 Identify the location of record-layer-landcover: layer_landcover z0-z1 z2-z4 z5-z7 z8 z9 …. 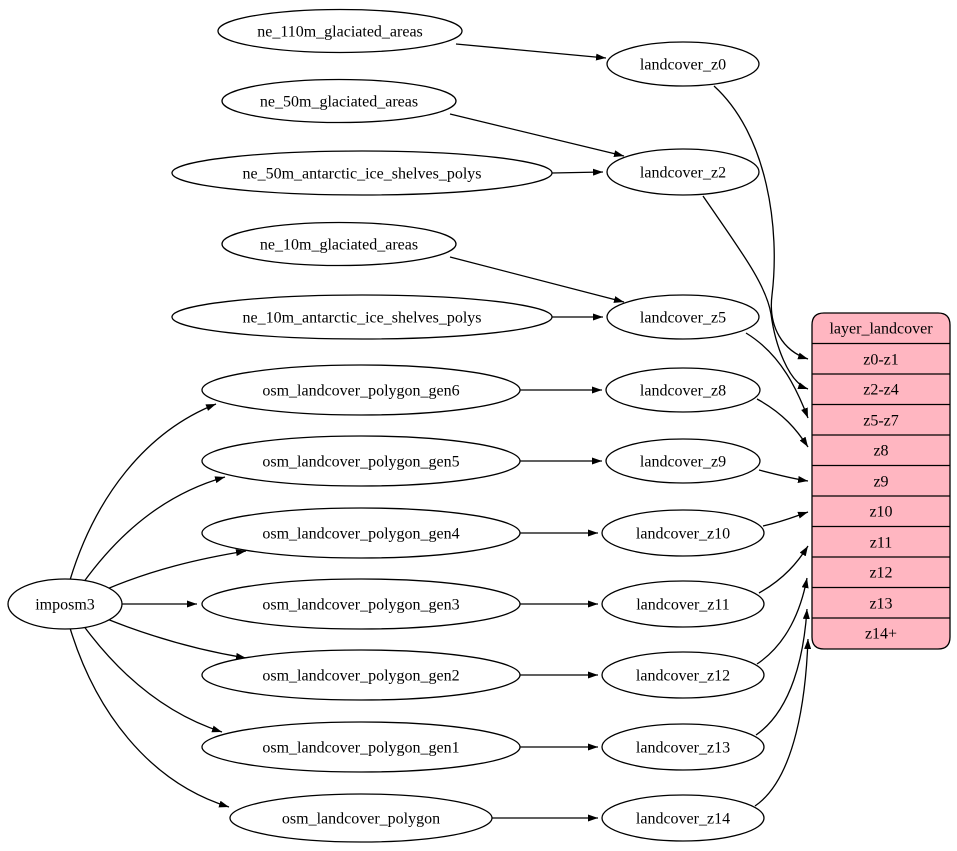
(881, 481).